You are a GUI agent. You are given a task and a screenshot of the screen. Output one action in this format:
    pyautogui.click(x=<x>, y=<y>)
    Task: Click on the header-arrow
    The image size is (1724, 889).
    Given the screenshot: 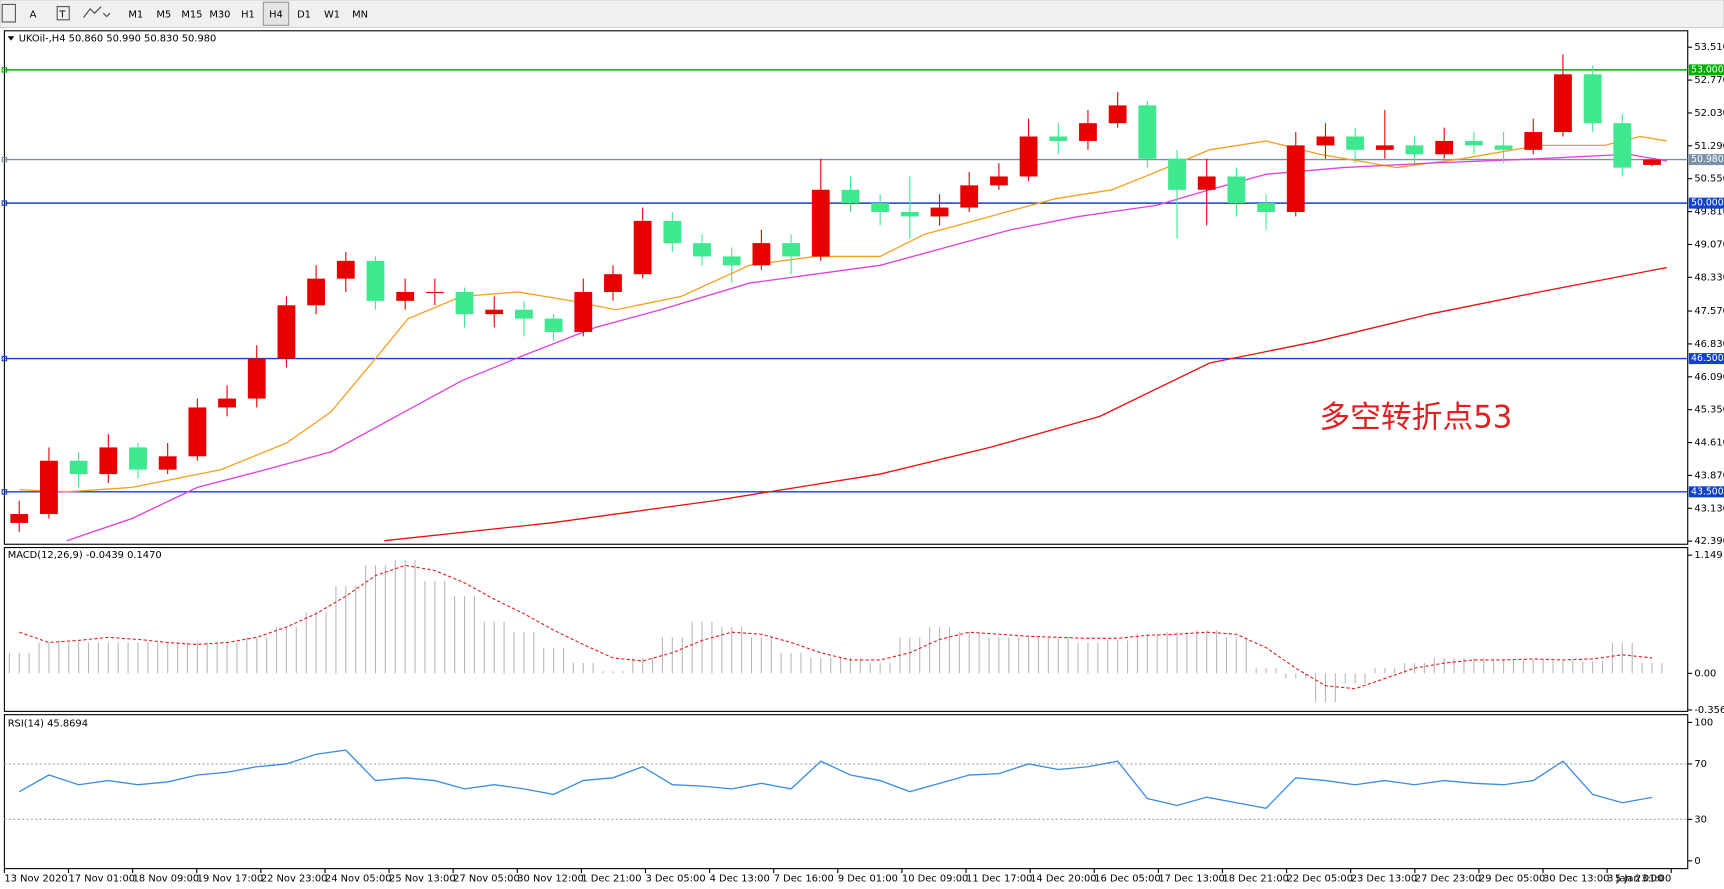 What is the action you would take?
    pyautogui.click(x=11, y=38)
    